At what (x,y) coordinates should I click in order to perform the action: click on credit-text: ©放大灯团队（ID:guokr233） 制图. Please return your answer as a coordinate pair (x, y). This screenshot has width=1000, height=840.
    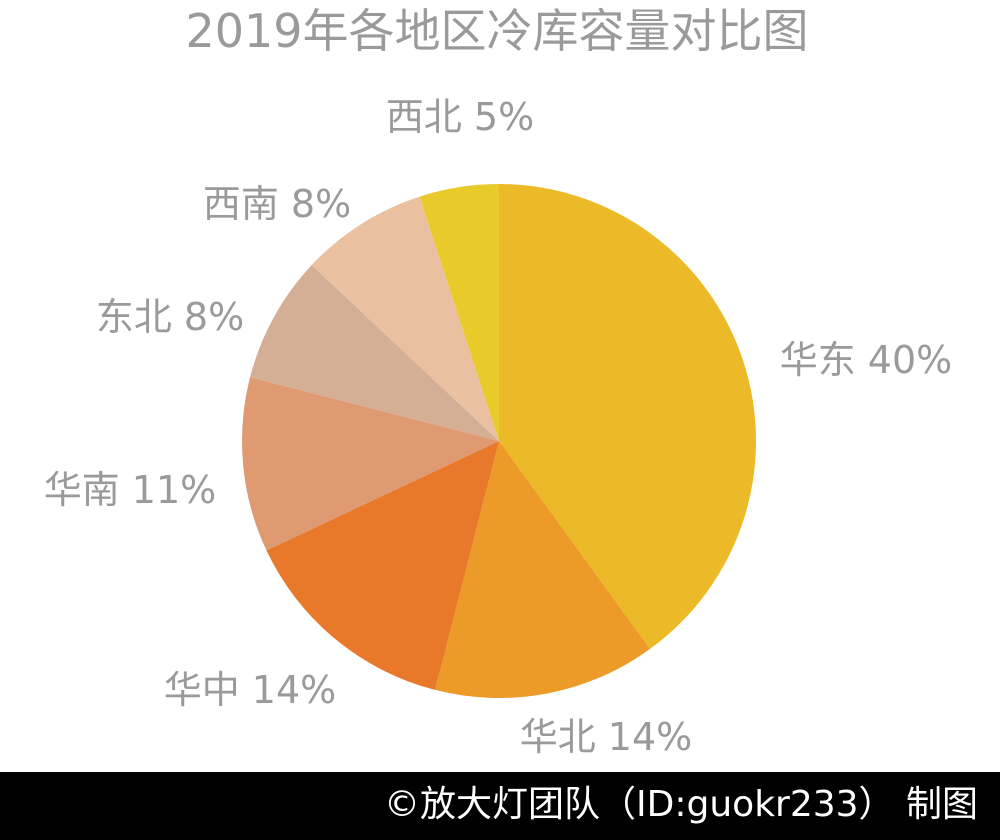
    Looking at the image, I should click on (681, 804).